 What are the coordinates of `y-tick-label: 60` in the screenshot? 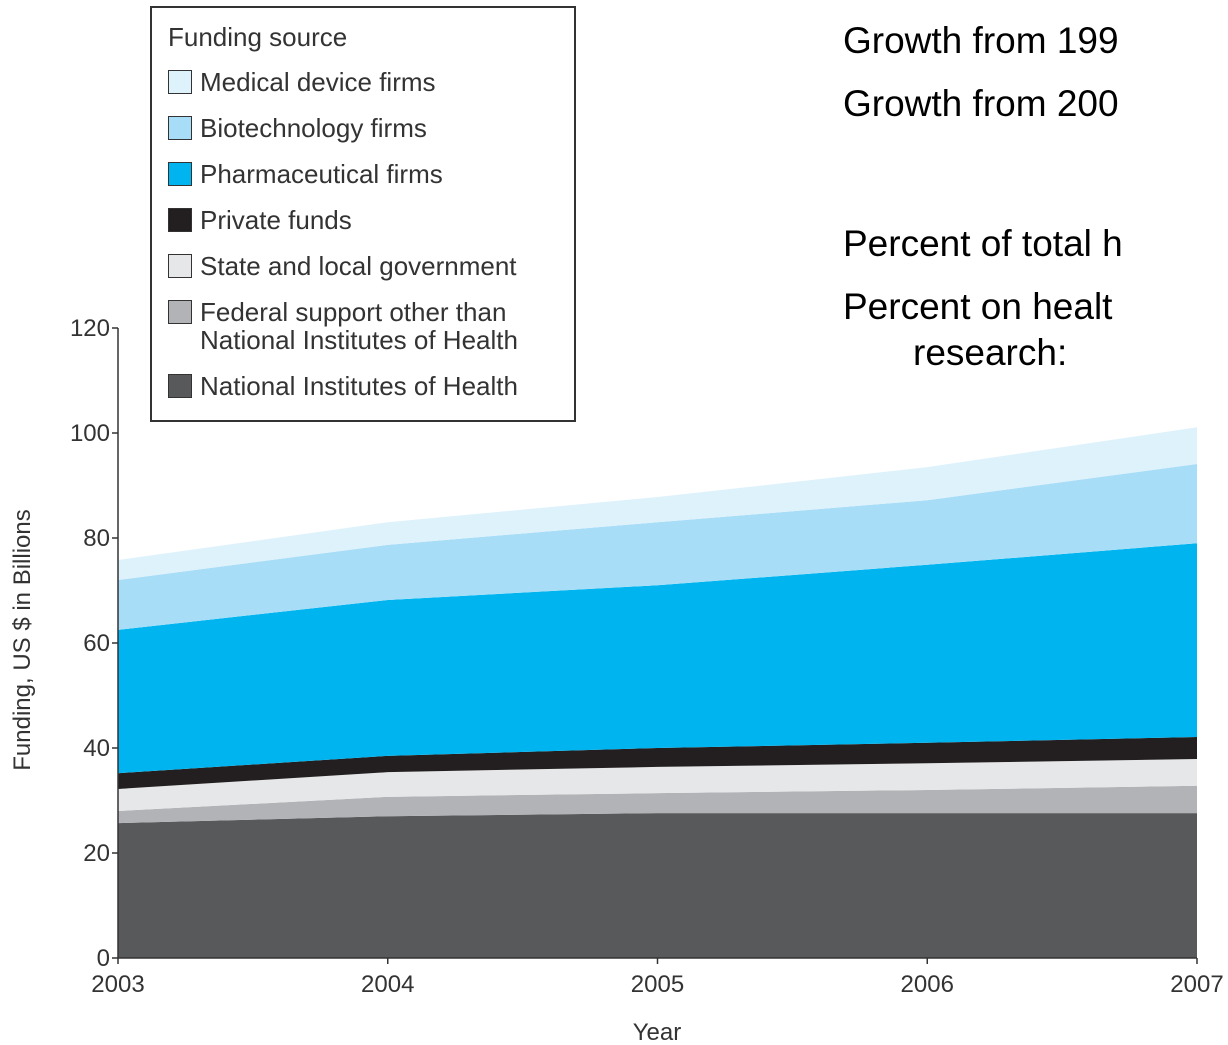 It's located at (96, 643).